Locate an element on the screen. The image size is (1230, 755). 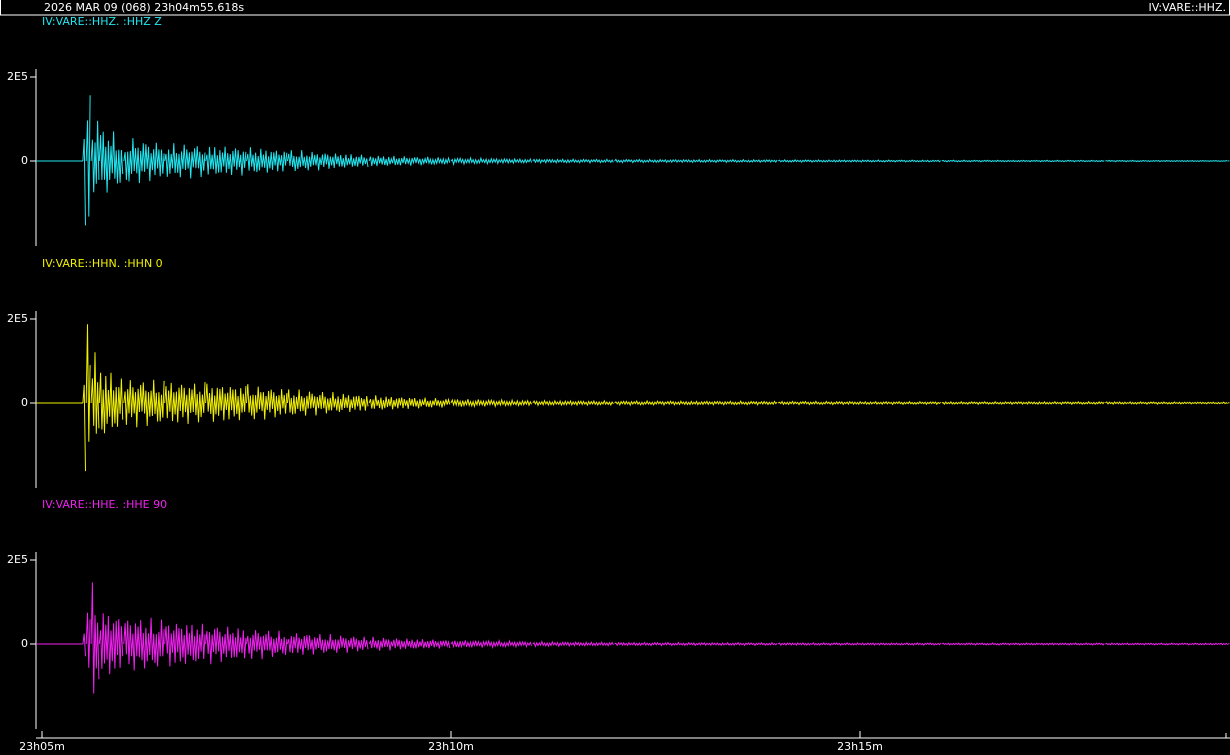
header-date: 2026 MAR 09 (068) 23h04m55.618s is located at coordinates (144, 7).